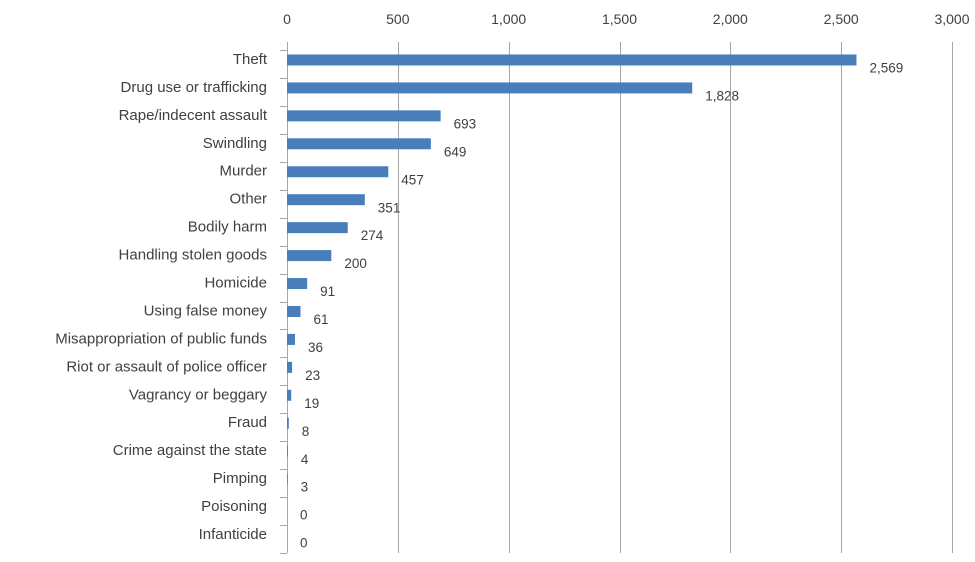 The image size is (975, 562). I want to click on category-label: Murder, so click(243, 171).